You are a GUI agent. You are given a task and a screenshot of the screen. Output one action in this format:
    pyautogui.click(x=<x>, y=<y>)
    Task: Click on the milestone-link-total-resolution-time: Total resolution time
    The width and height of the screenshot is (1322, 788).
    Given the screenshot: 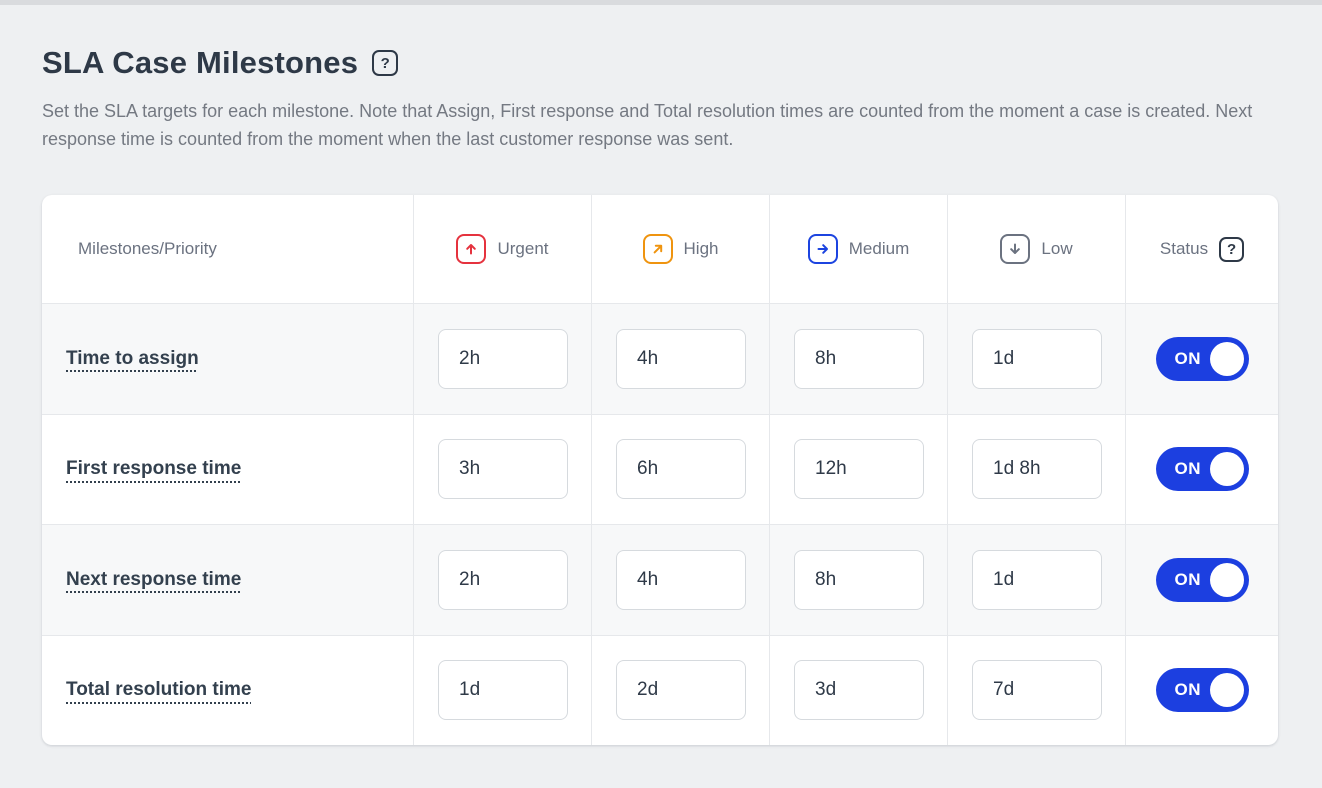 What is the action you would take?
    pyautogui.click(x=159, y=690)
    